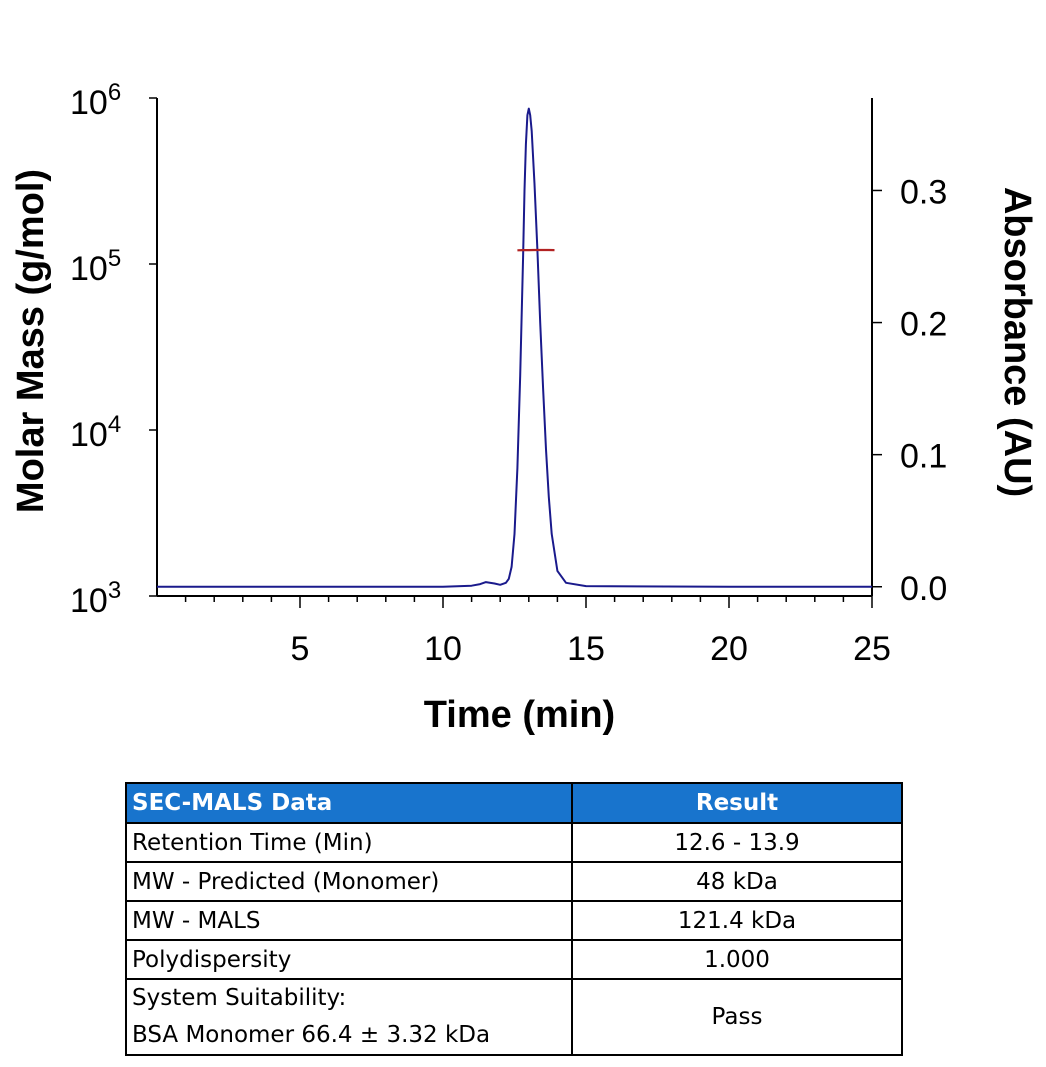  What do you see at coordinates (114, 590) in the screenshot?
I see `tick-exponent: 3` at bounding box center [114, 590].